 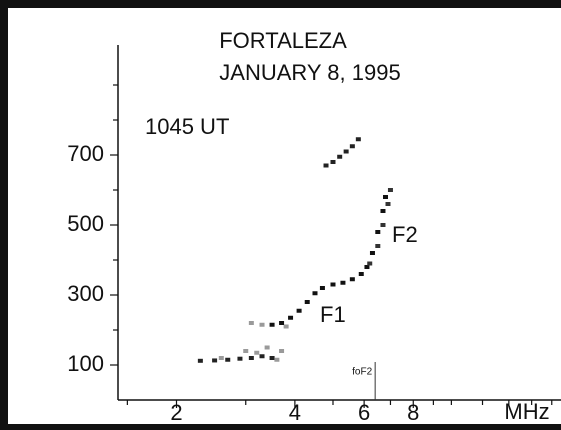 What do you see at coordinates (405, 234) in the screenshot?
I see `f2-label: F2` at bounding box center [405, 234].